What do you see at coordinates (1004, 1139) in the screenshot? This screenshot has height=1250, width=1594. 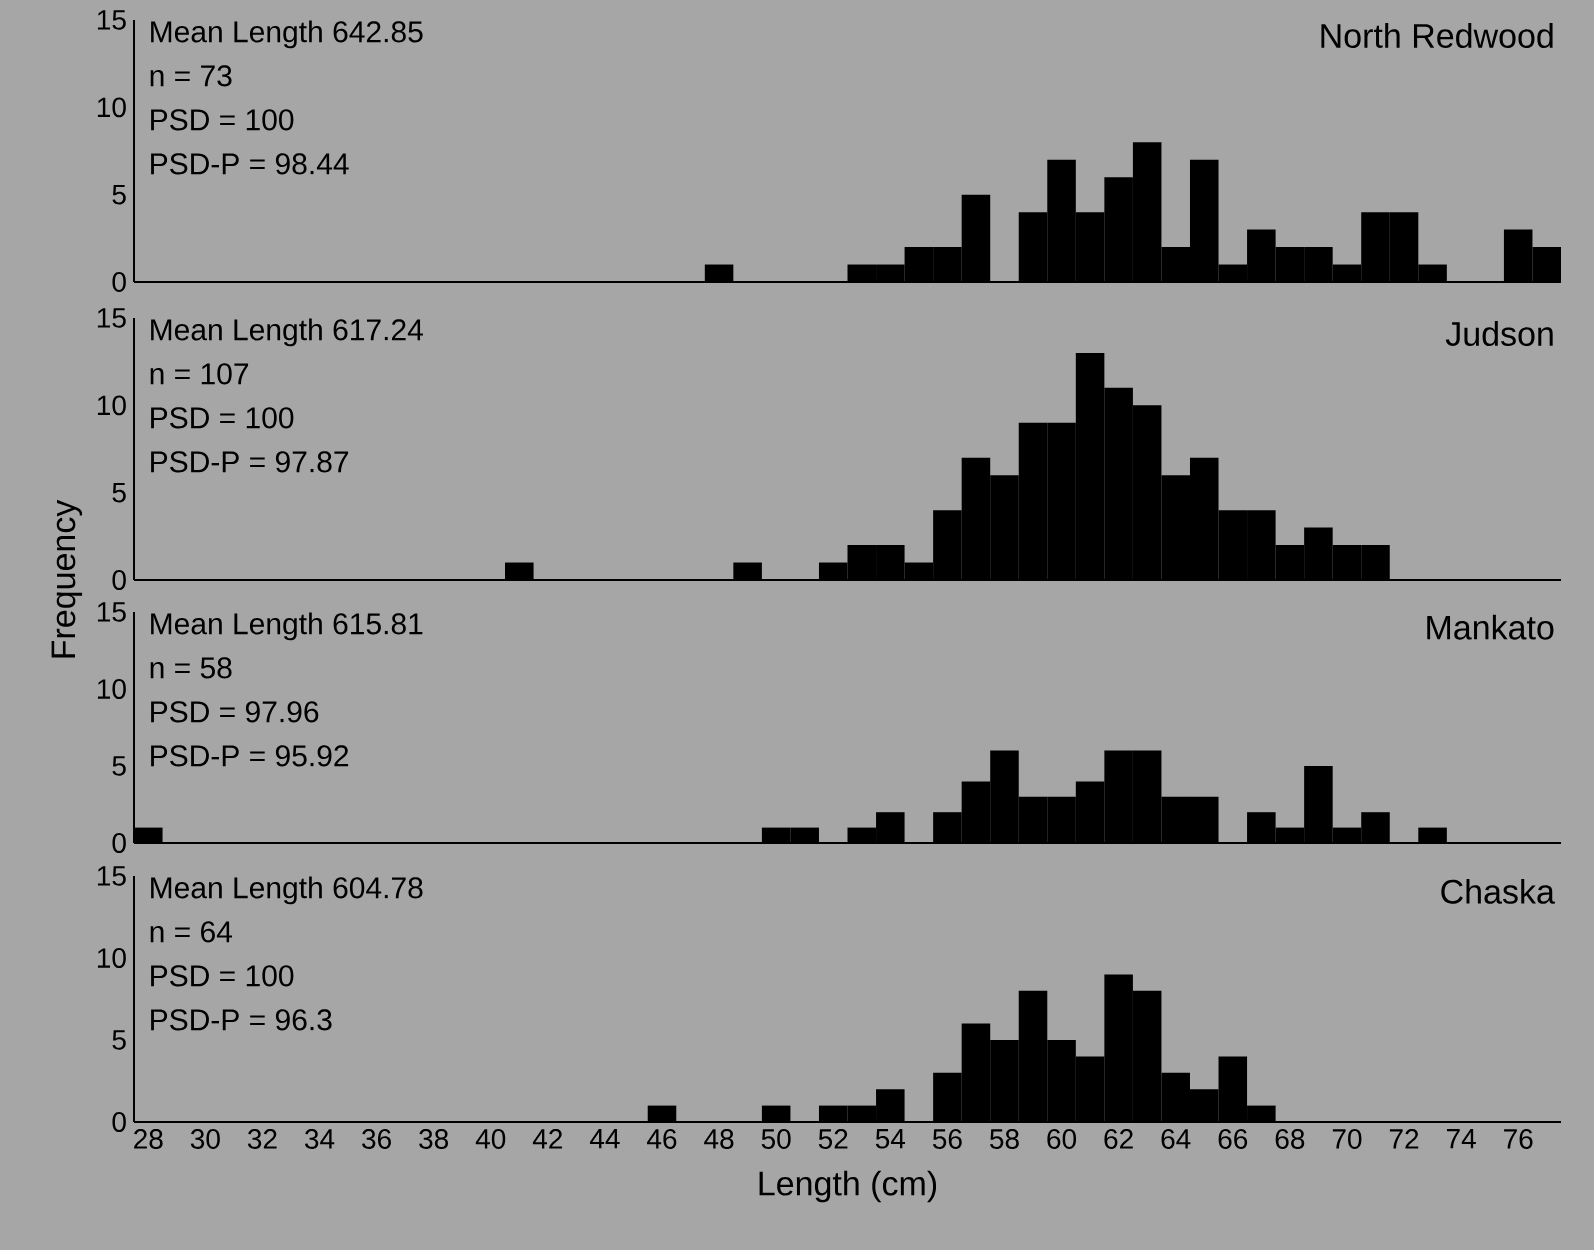 I see `x-tick-label: 58` at bounding box center [1004, 1139].